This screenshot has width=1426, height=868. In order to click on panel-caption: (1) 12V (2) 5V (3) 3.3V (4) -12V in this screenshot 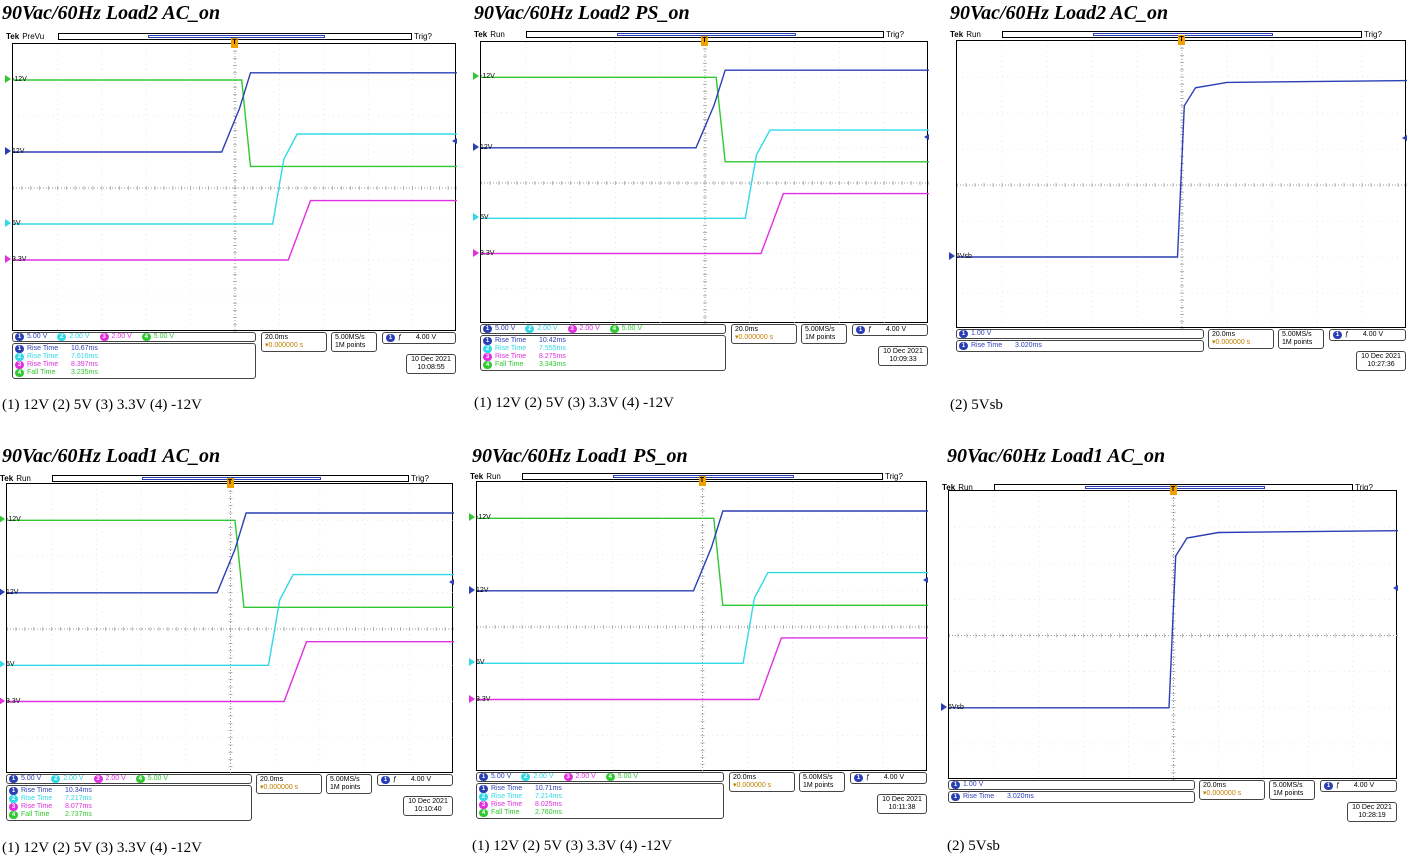, I will do `click(102, 848)`.